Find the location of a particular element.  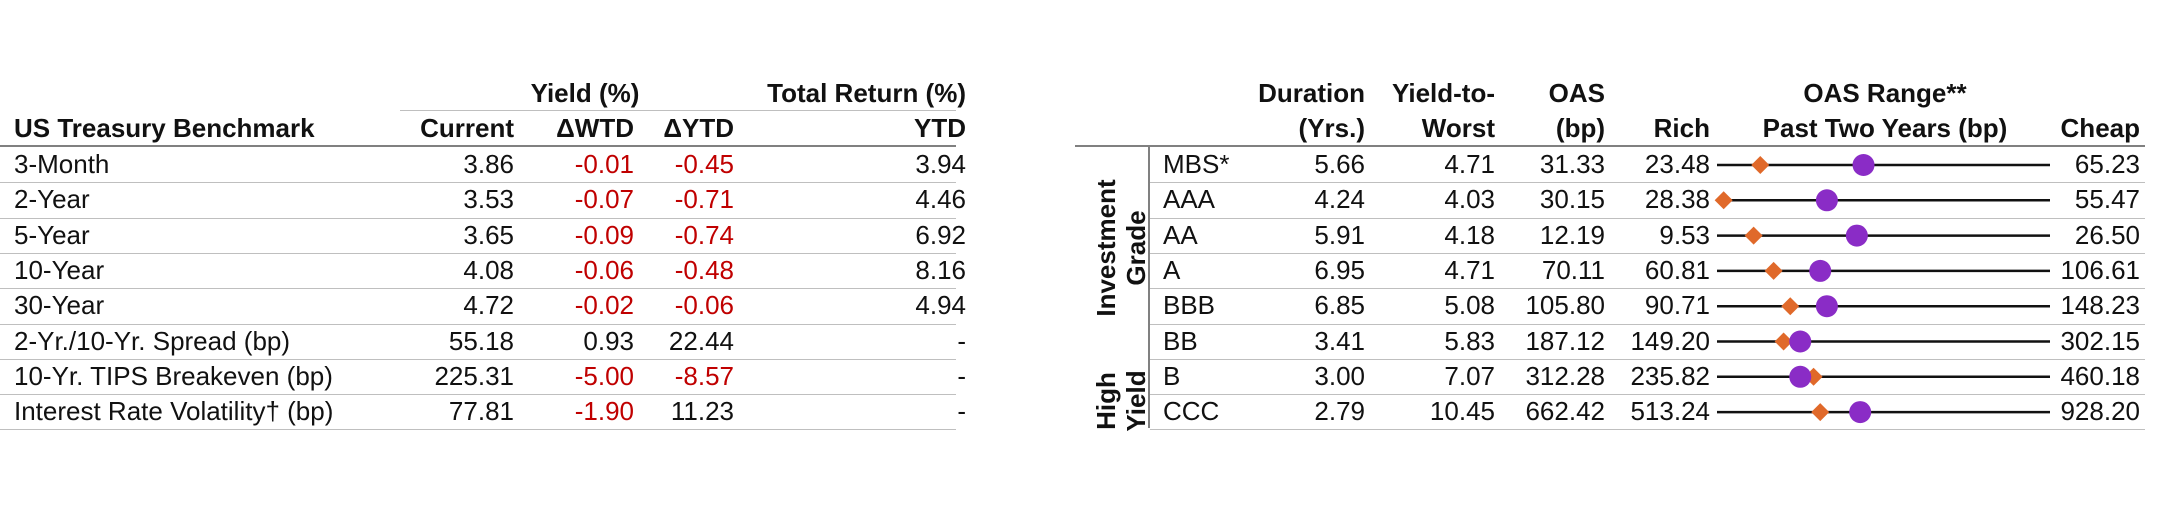

treasury-cell-wtd: -0.02 is located at coordinates (604, 305).